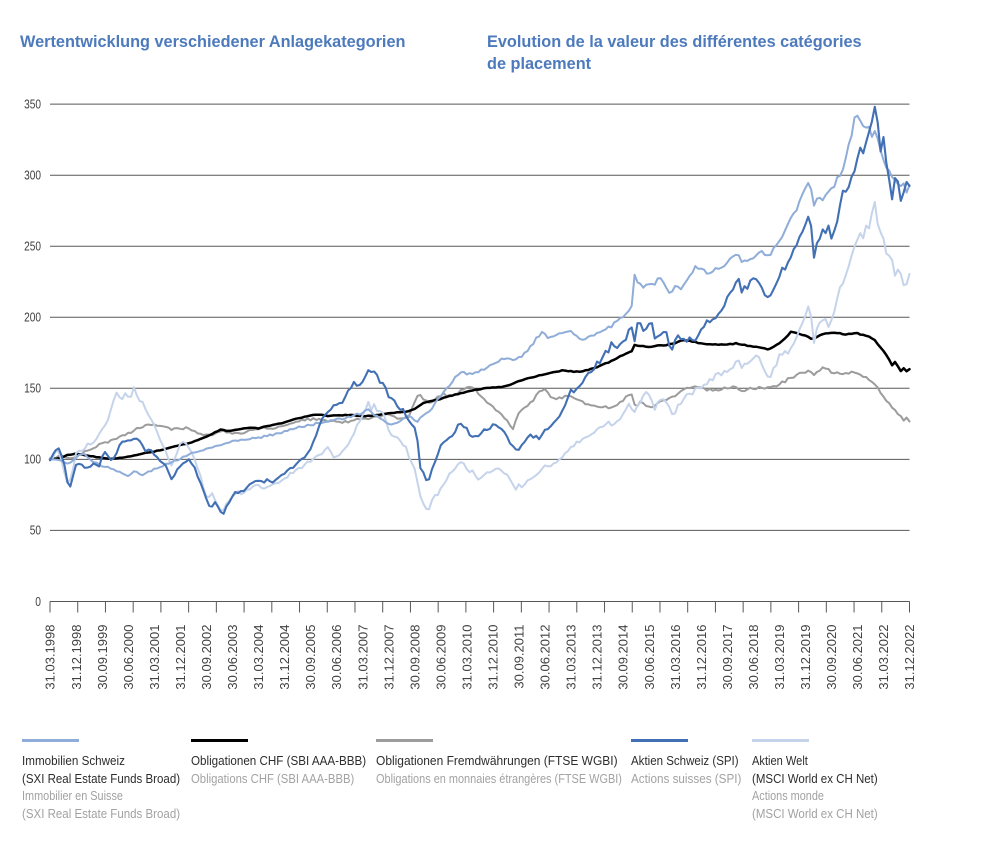  What do you see at coordinates (35, 531) in the screenshot?
I see `svg-text: 50` at bounding box center [35, 531].